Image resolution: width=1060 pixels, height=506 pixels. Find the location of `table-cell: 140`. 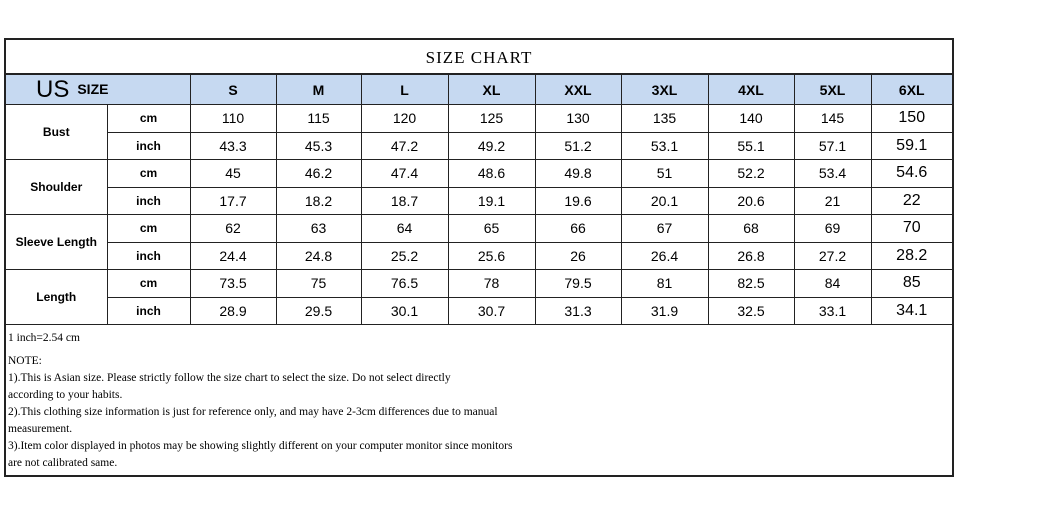

table-cell: 140 is located at coordinates (751, 118).